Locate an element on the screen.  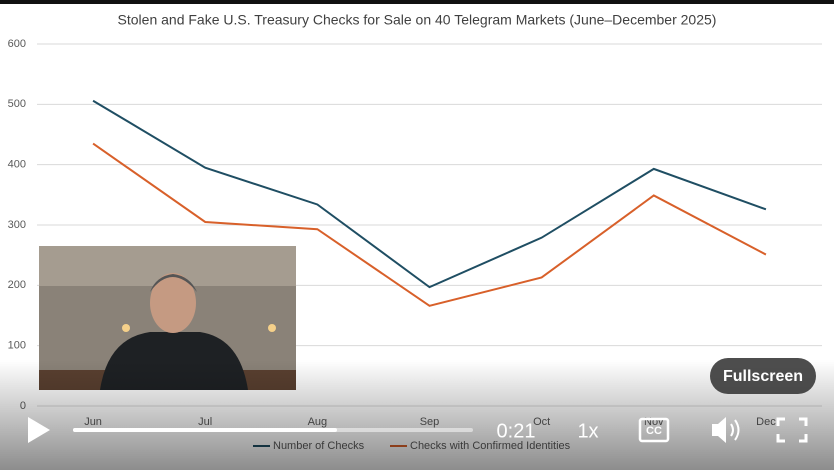
progress-played is located at coordinates (205, 430).